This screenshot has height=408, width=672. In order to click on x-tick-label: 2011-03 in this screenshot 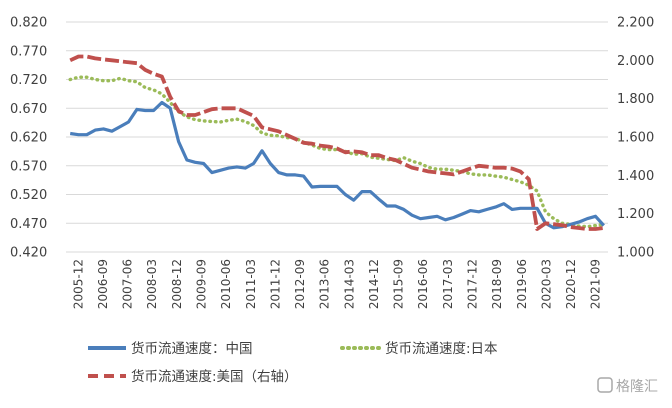, I will do `click(251, 284)`.